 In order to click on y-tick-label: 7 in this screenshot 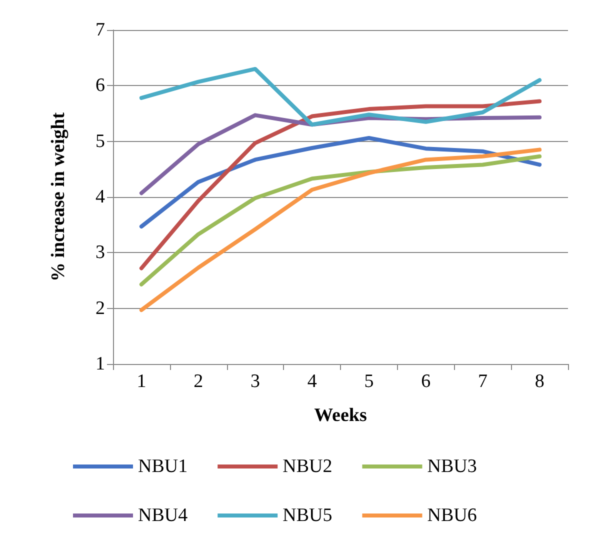, I will do `click(100, 30)`.